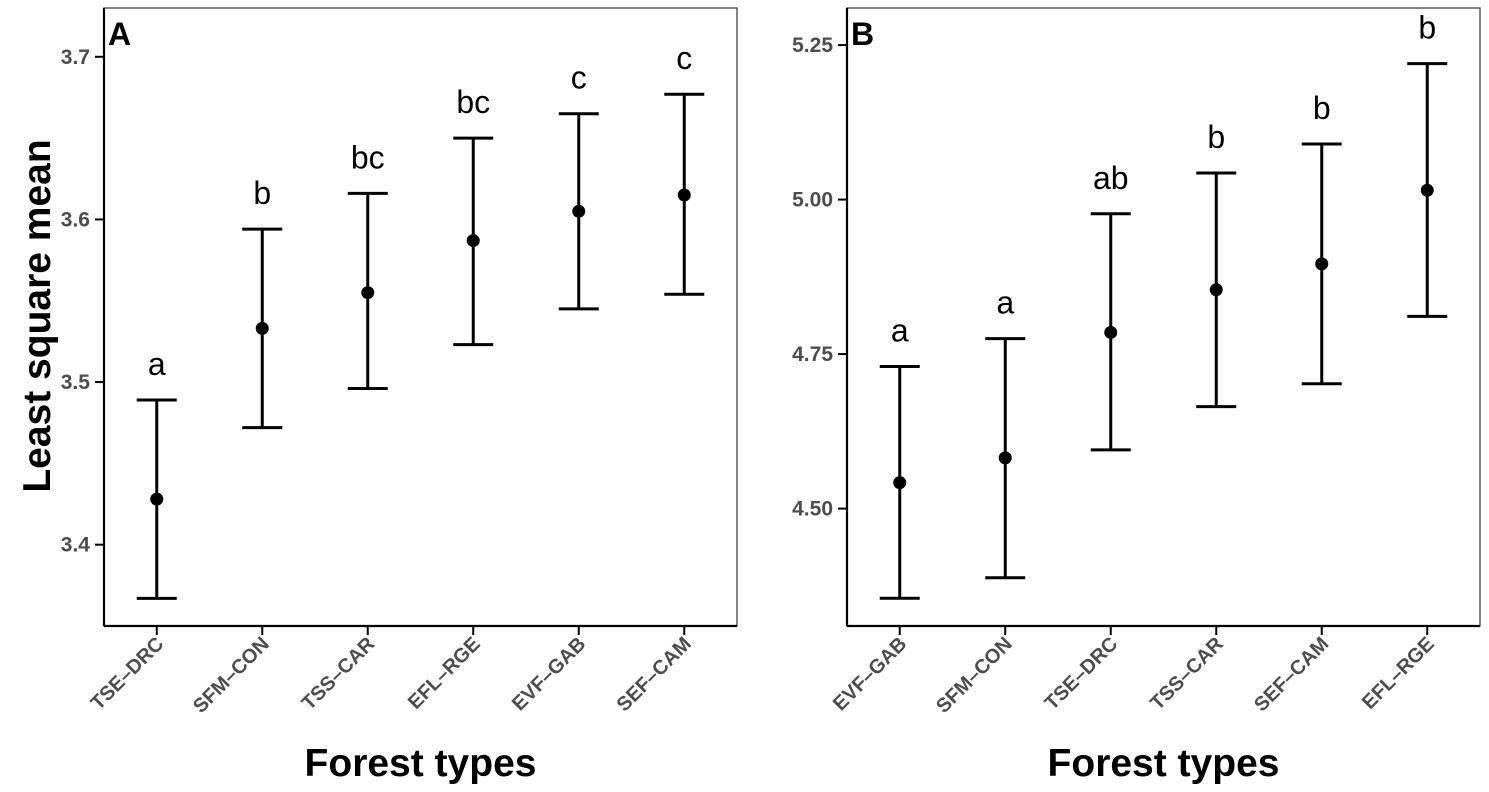  Describe the element at coordinates (75, 219) in the screenshot. I see `y-tick-label: 3.6` at that location.